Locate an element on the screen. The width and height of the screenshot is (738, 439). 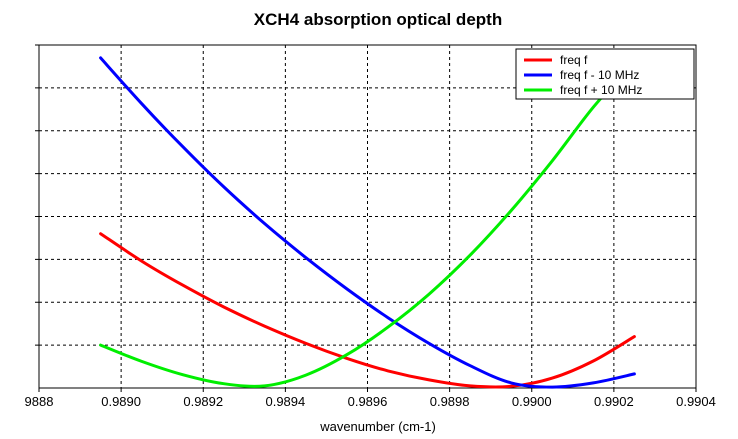
x-tick-label: 9888 is located at coordinates (39, 401).